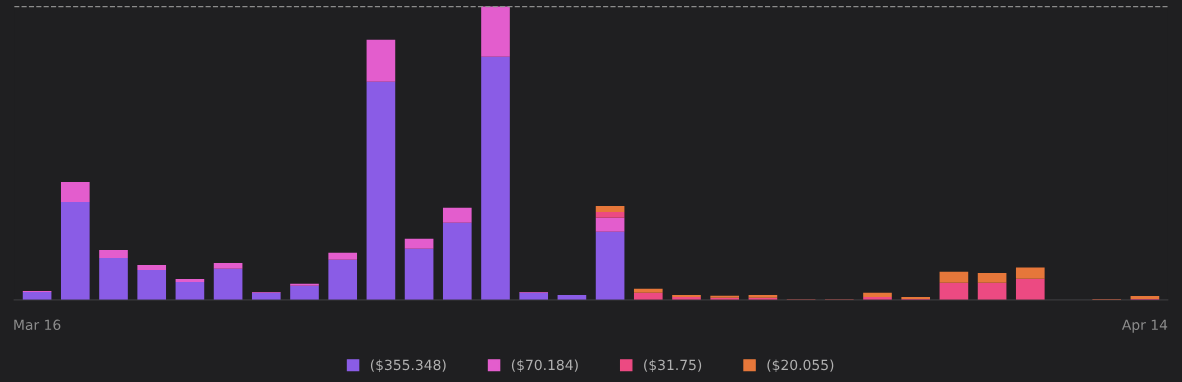 This screenshot has width=1182, height=382. What do you see at coordinates (673, 366) in the screenshot?
I see `legend-label: ($31.75)` at bounding box center [673, 366].